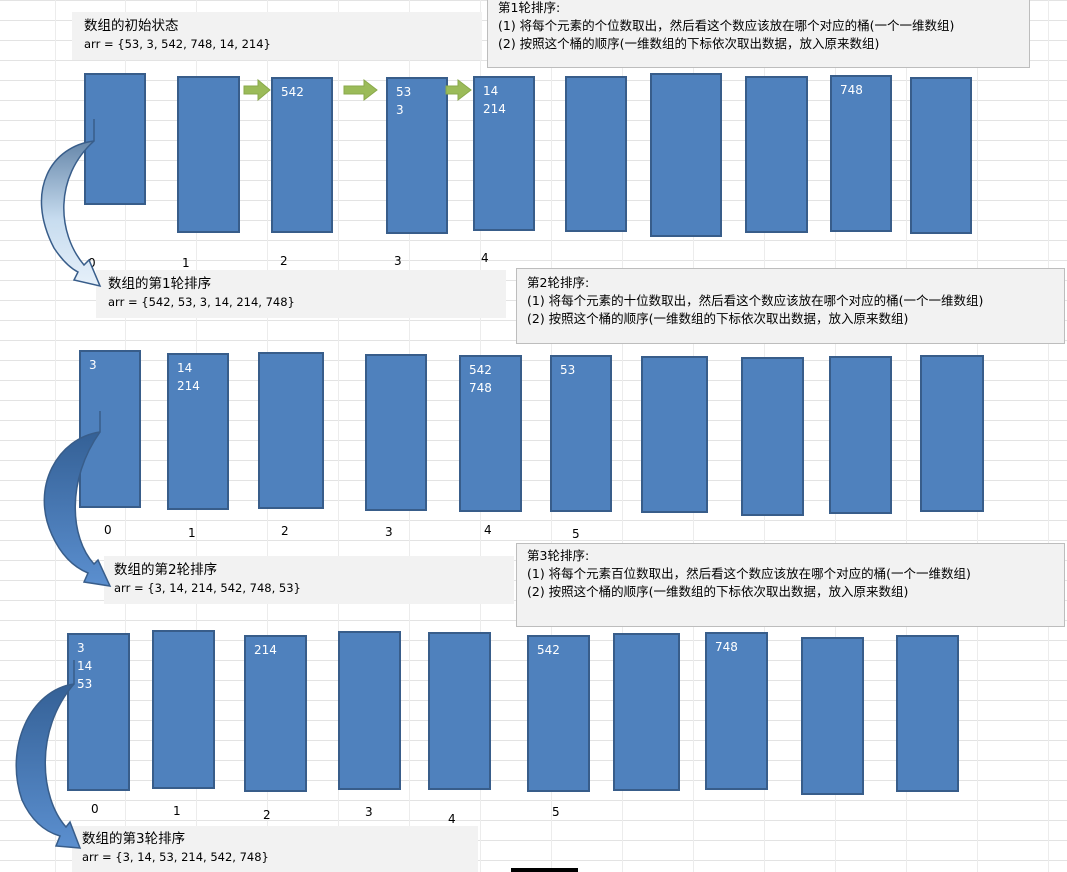 This screenshot has width=1067, height=872. Describe the element at coordinates (177, 44) in the screenshot. I see `initial-arr: arr = {53, 3, 542, 748, 14, 214}` at that location.